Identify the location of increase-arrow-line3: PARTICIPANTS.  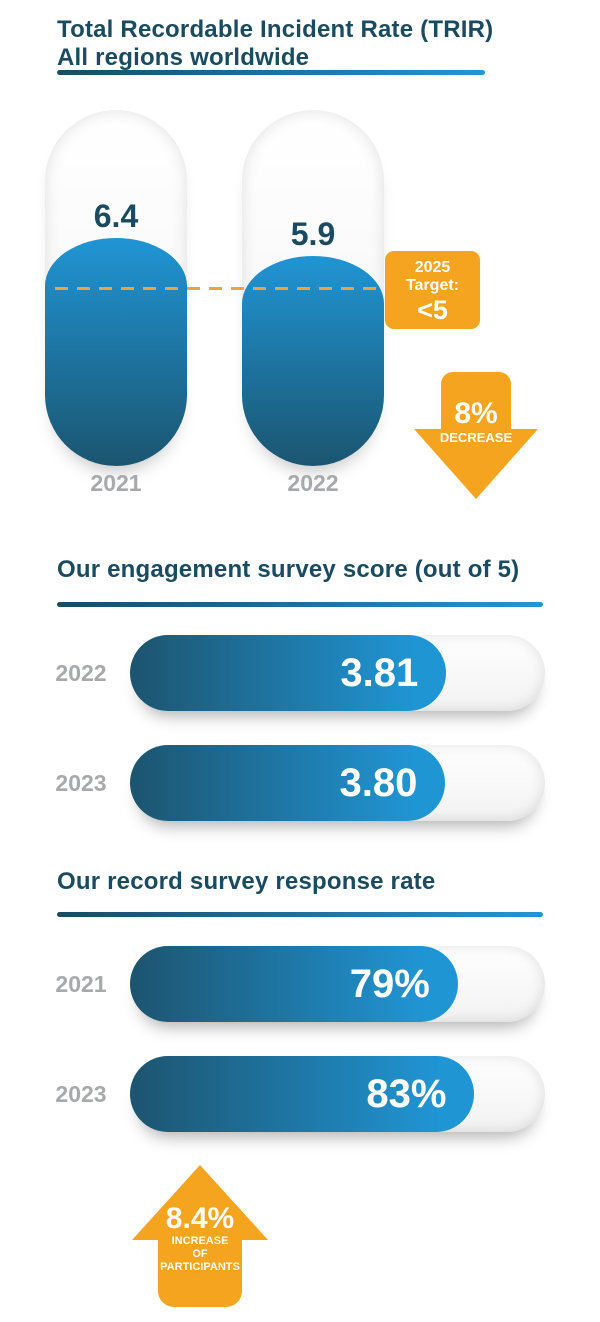
(200, 1267).